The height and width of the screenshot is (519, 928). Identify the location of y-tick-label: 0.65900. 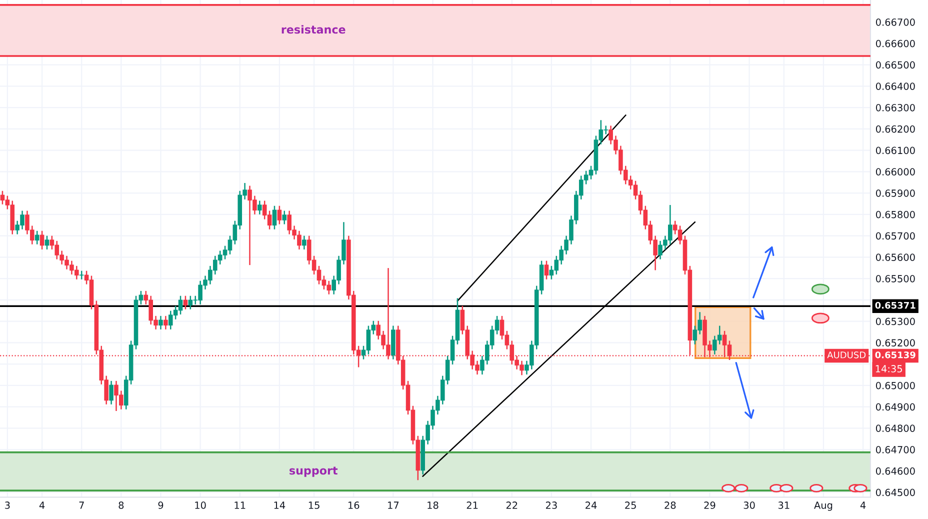
(895, 193).